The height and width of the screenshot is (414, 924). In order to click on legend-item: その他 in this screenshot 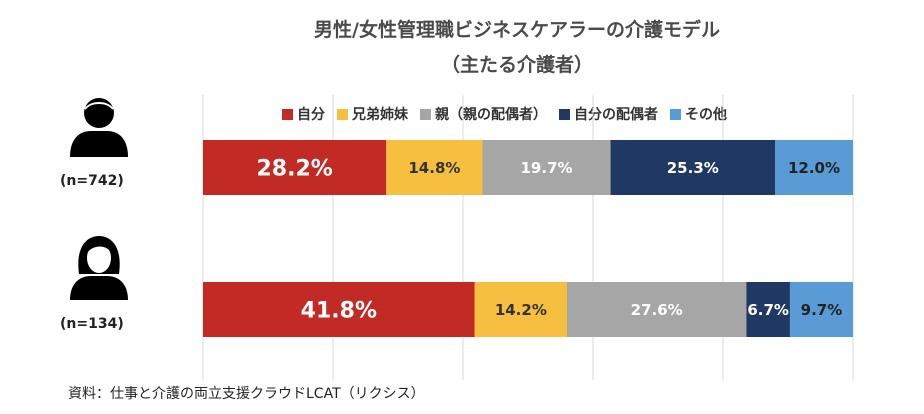, I will do `click(698, 114)`.